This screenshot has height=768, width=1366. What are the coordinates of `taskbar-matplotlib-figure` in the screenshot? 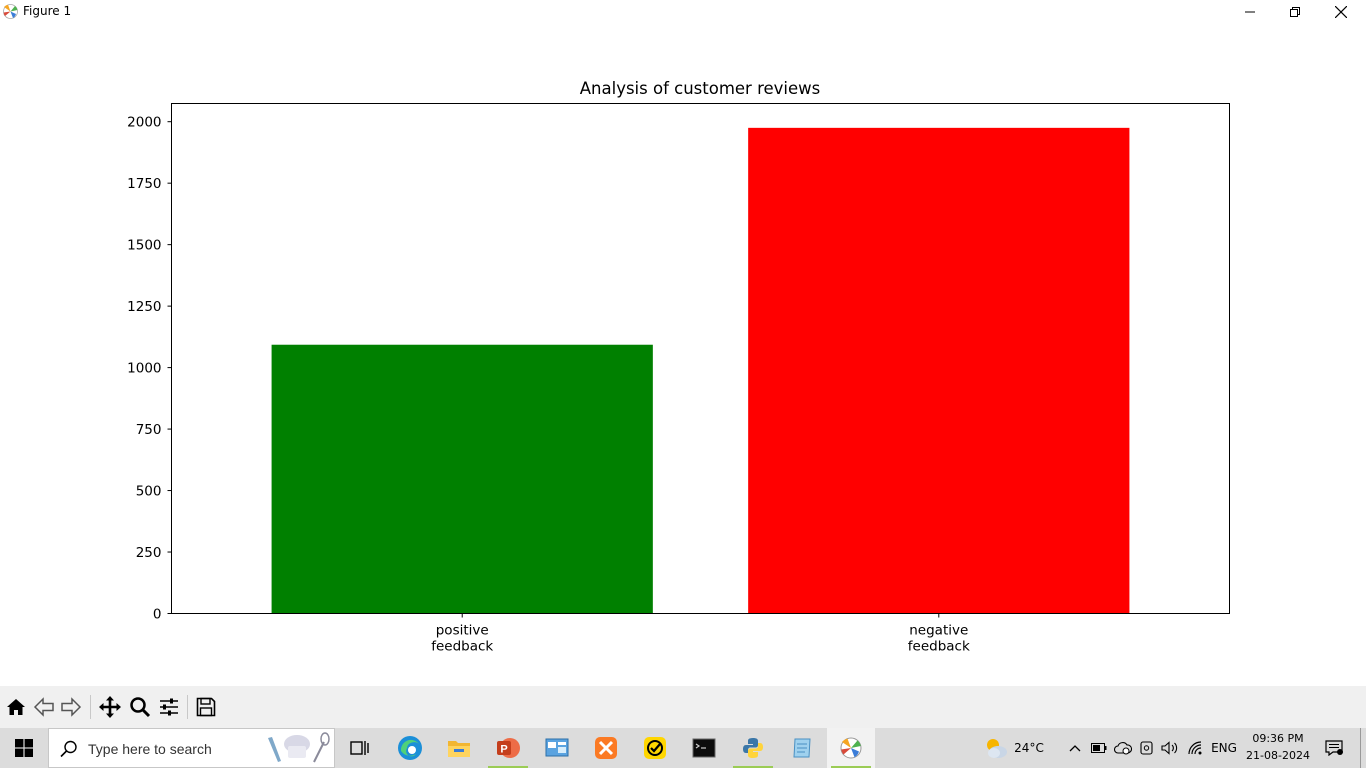 It's located at (851, 748).